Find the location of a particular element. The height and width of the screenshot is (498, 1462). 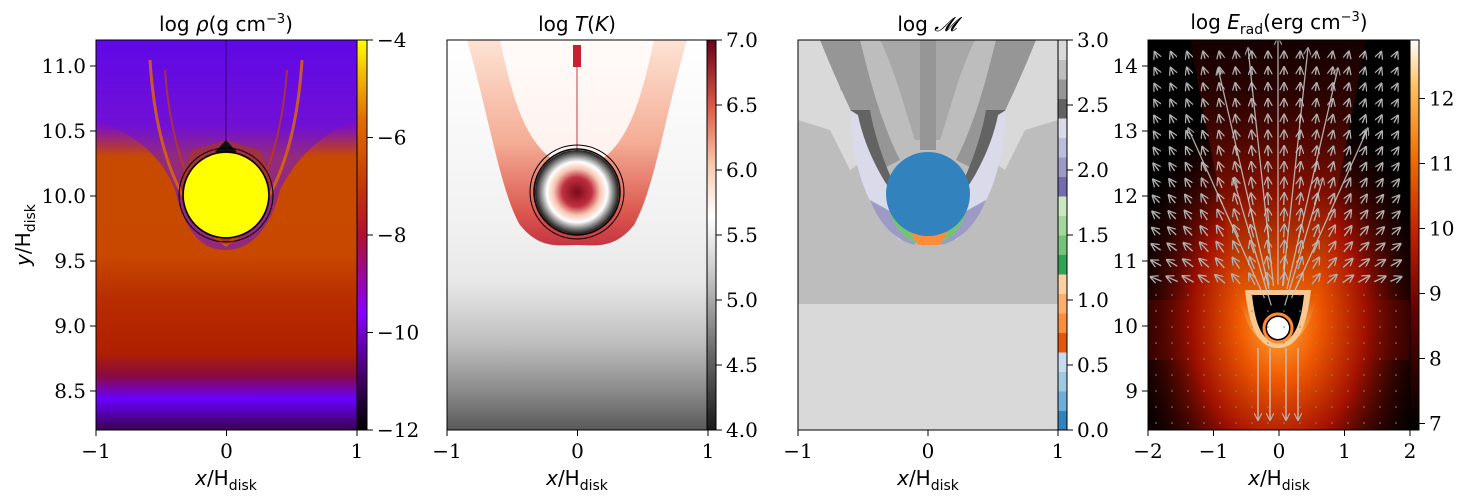

temperature-colorbar-tick-label: 5.5 is located at coordinates (742, 235).